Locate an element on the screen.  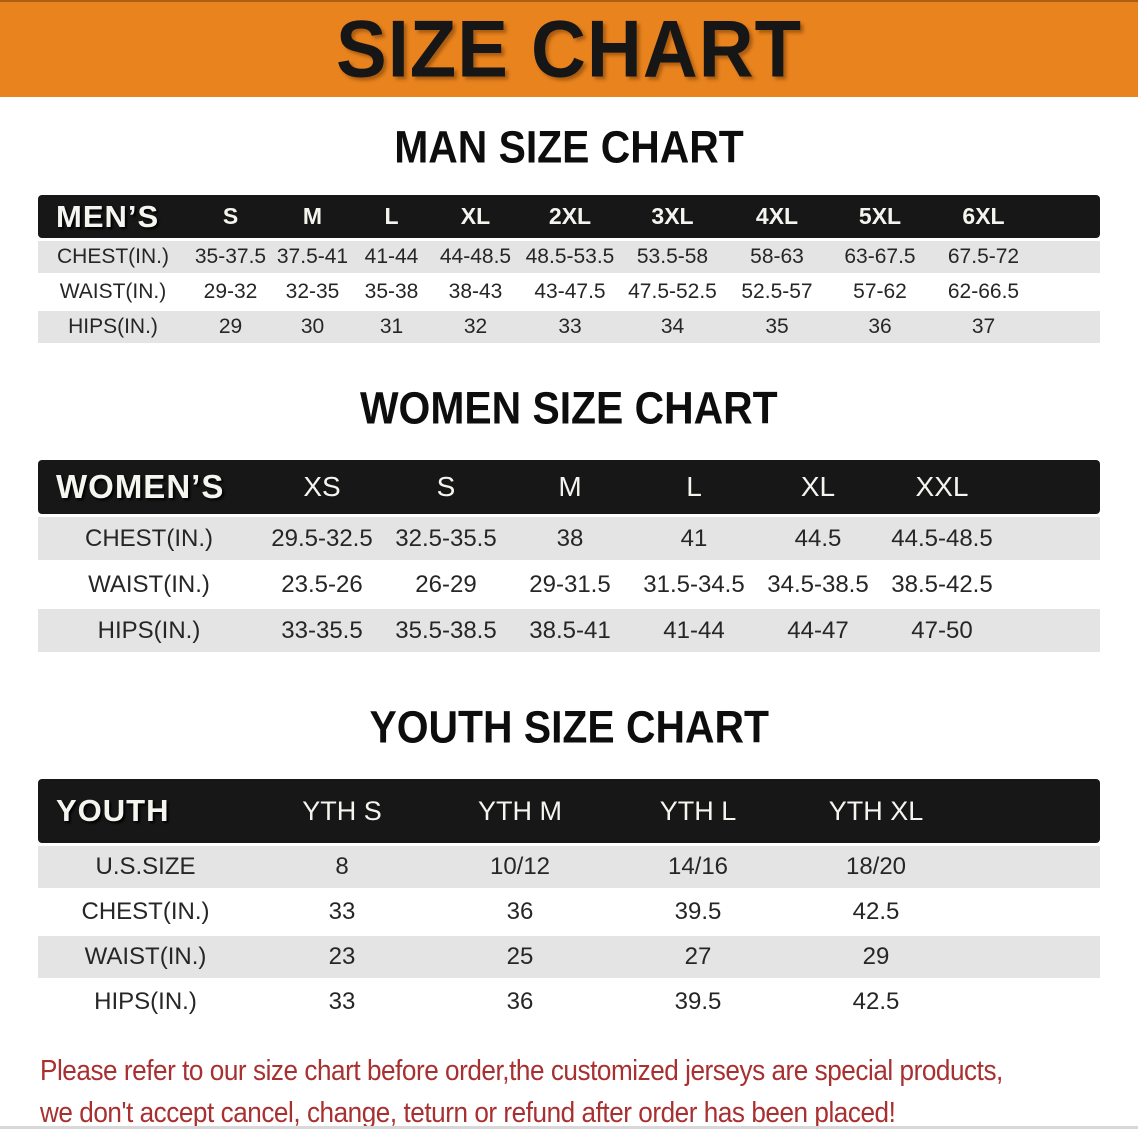
size-value-cell: 62-66.5 is located at coordinates (983, 292).